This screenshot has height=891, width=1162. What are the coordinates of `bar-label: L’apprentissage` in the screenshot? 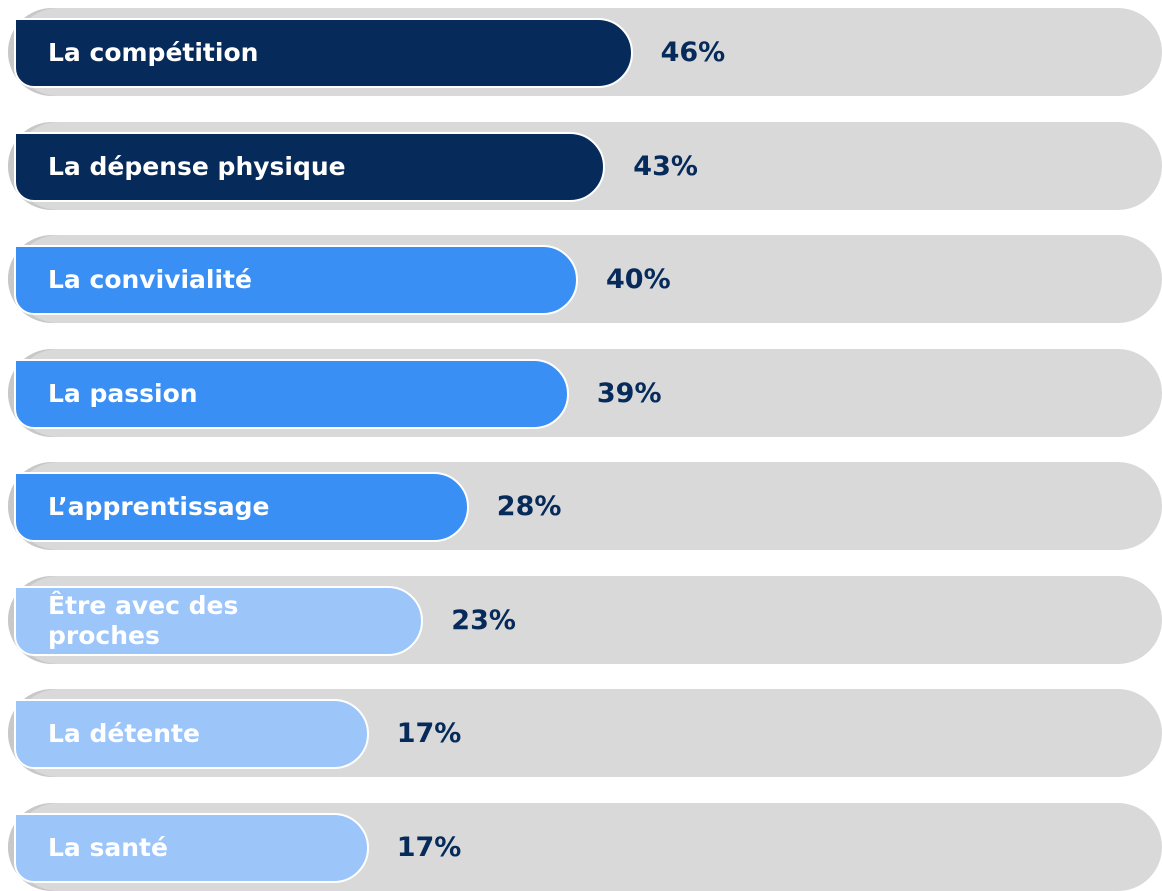 It's located at (159, 506).